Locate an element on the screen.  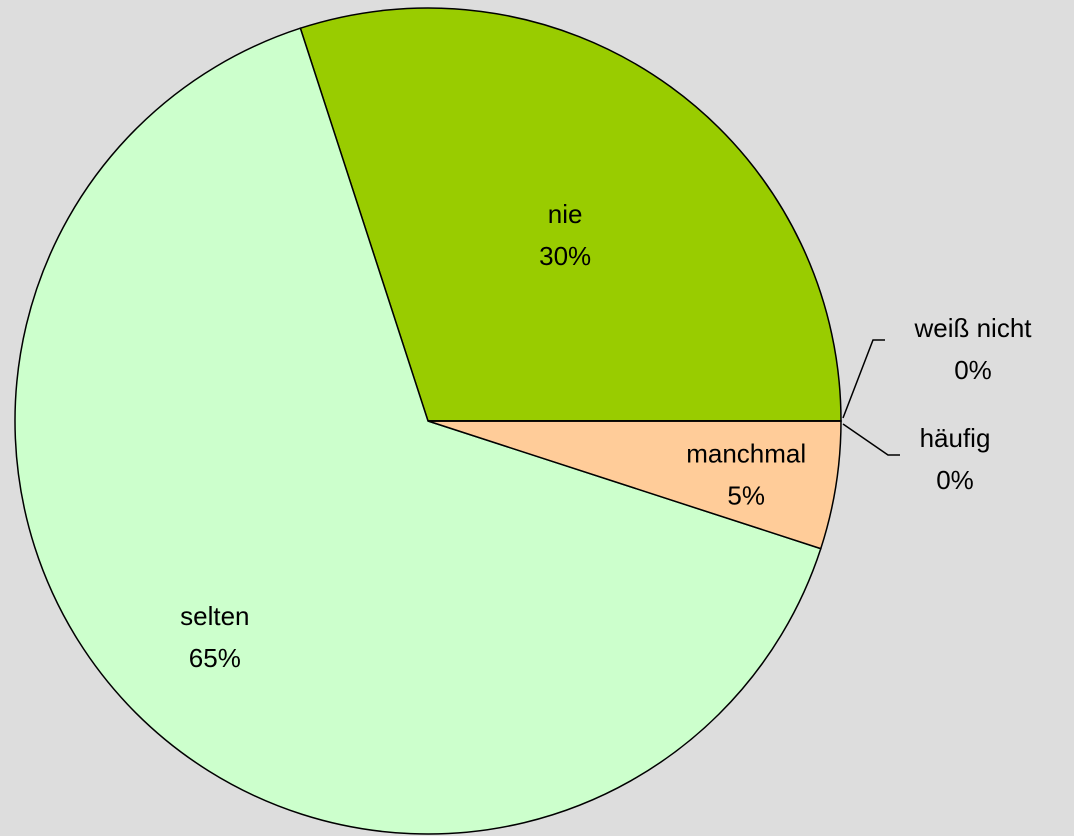
slice-value-label: 30% is located at coordinates (565, 256).